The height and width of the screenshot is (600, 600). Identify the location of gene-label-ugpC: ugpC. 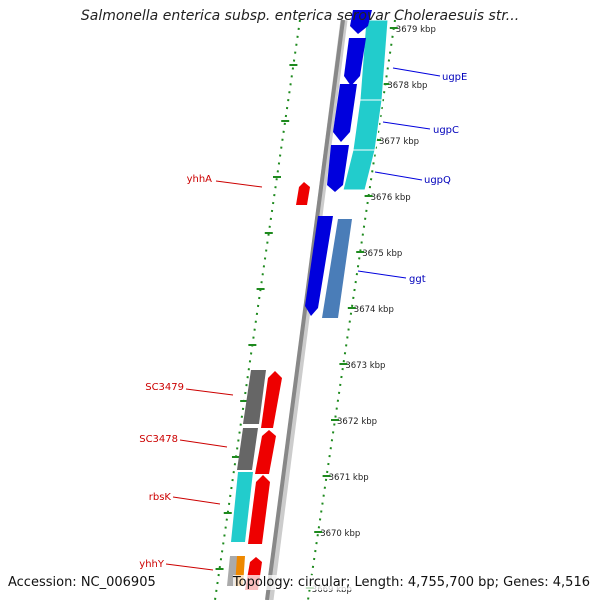
(446, 130).